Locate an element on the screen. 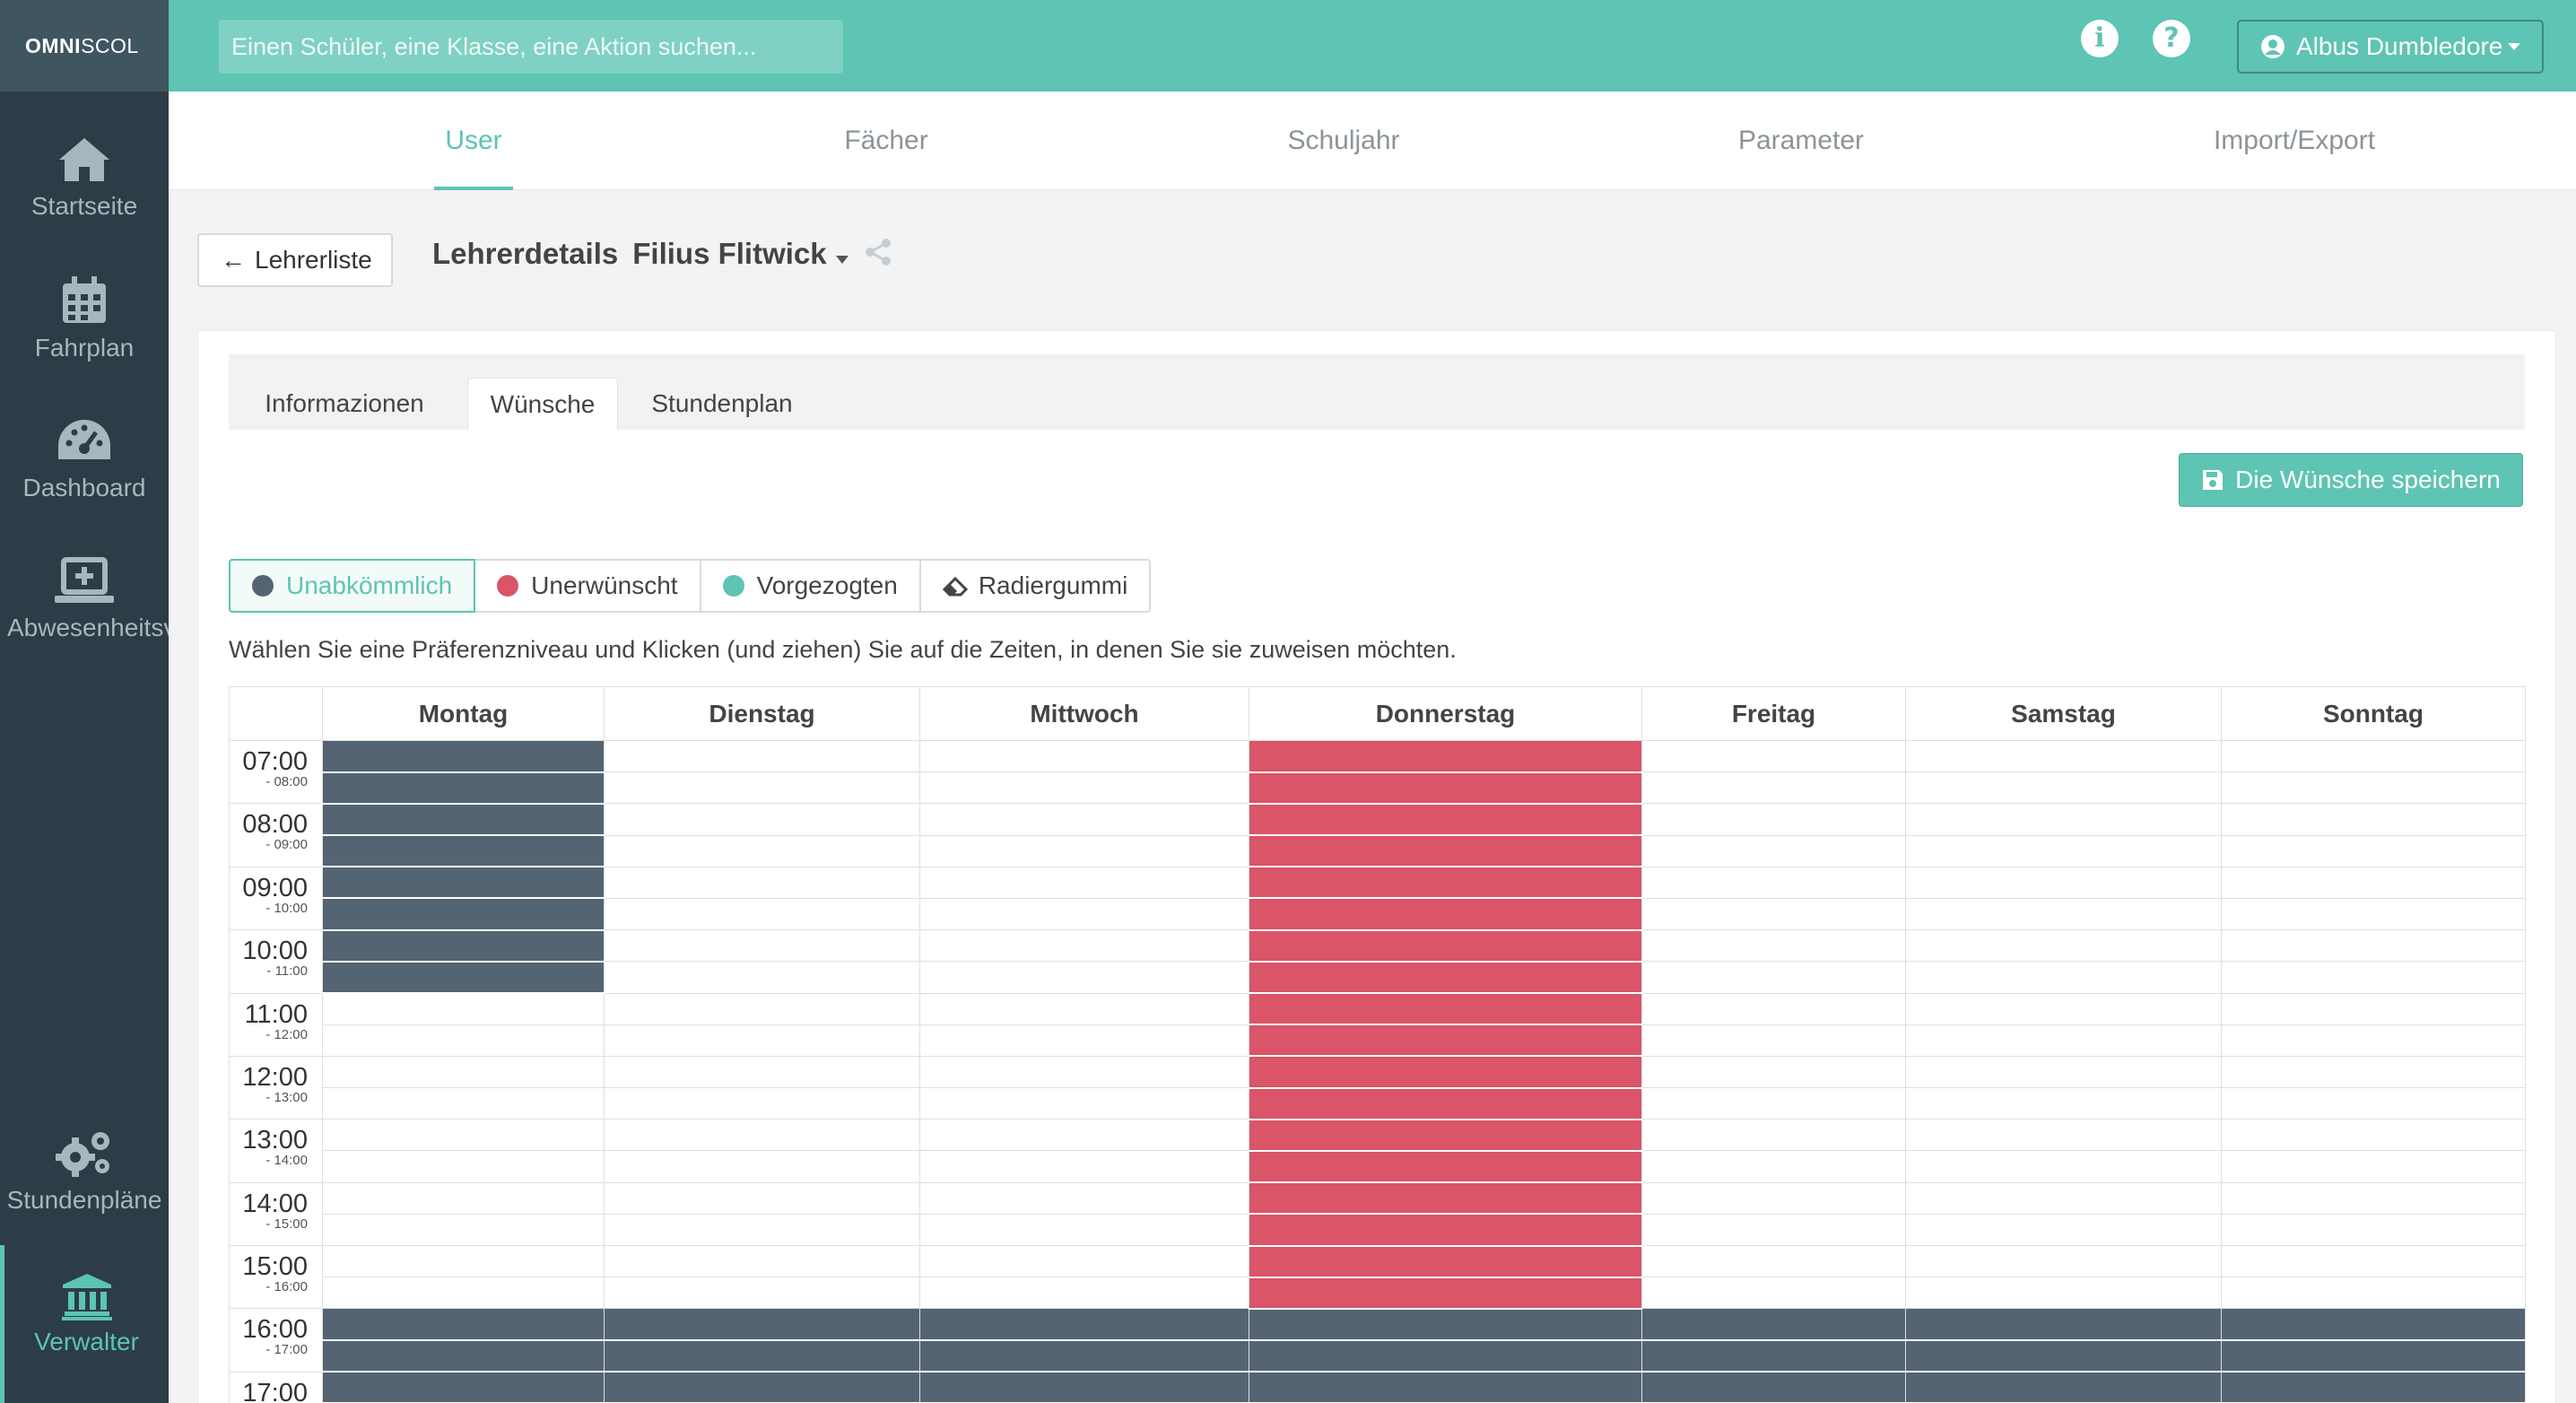  sidebar-item-abwesenheit: Abwesenheitsverwaltung is located at coordinates (84, 599).